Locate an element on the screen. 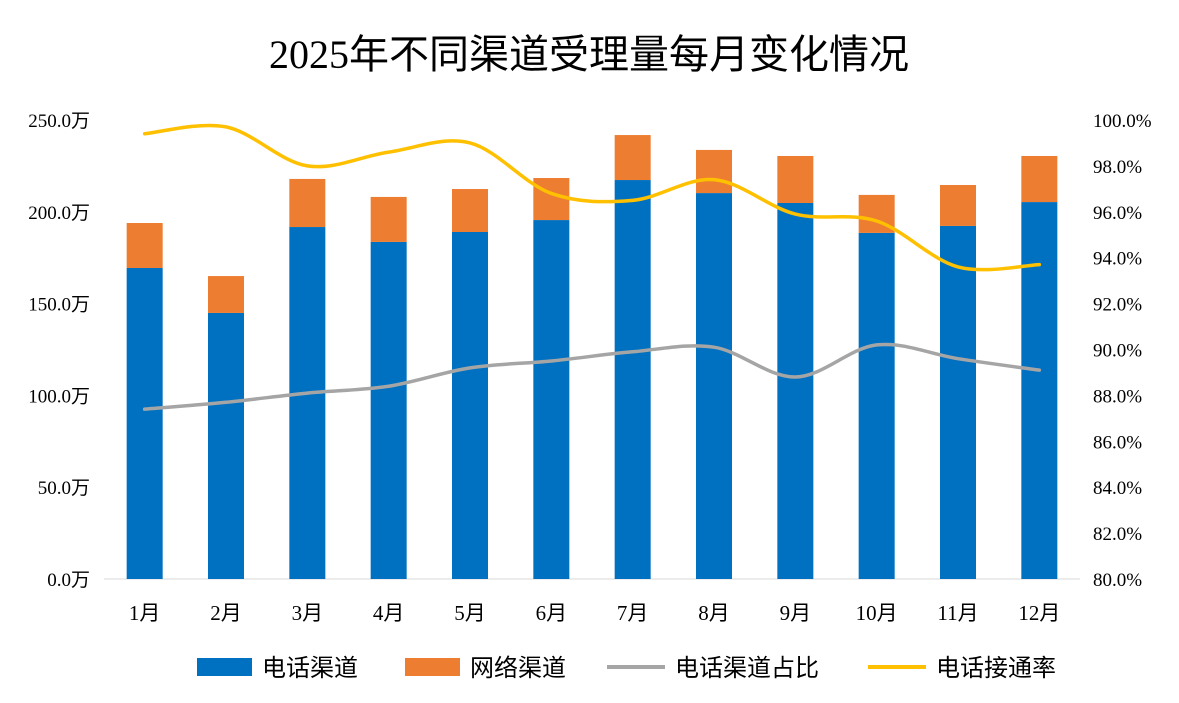 The height and width of the screenshot is (703, 1179). right-tick-label: 92.0% is located at coordinates (1117, 305).